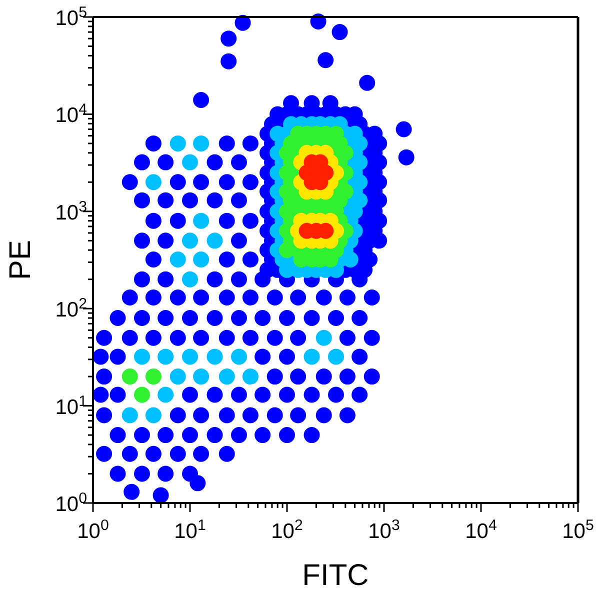 Image resolution: width=600 pixels, height=592 pixels. Describe the element at coordinates (578, 529) in the screenshot. I see `x-tick-label: 10$^{5}$` at that location.